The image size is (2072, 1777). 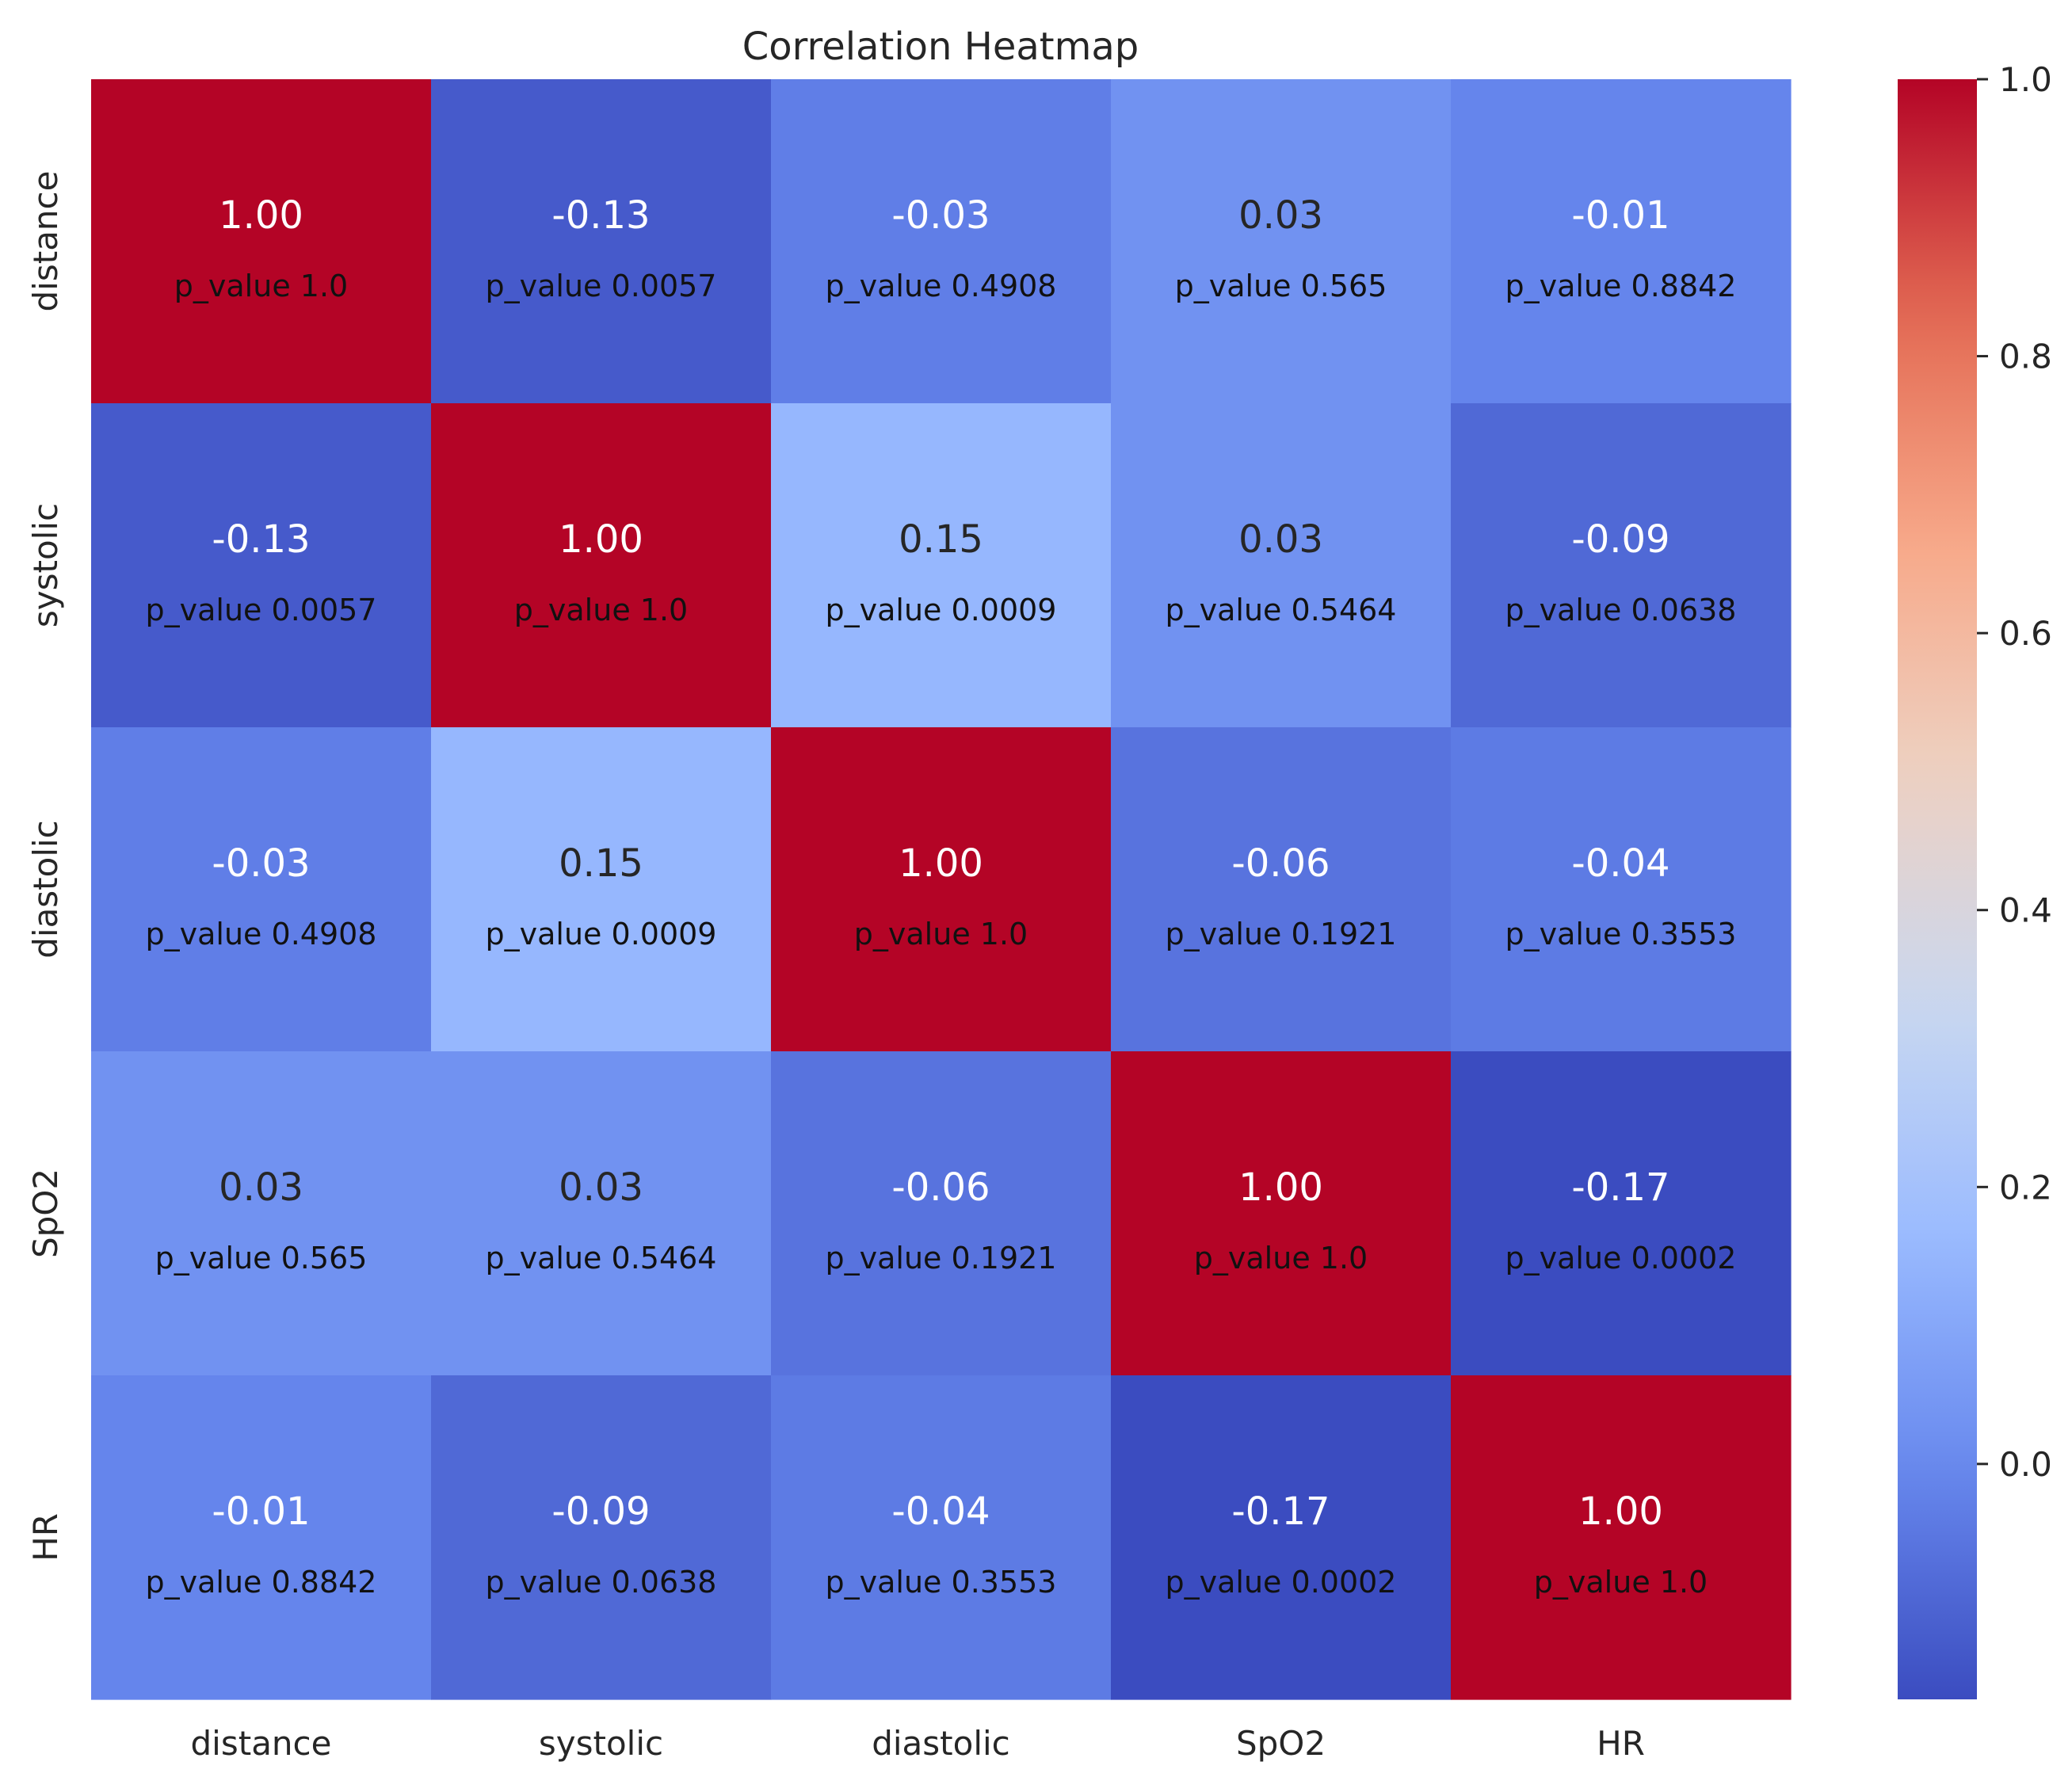 What do you see at coordinates (1620, 539) in the screenshot?
I see `cell-value-label: -0.09` at bounding box center [1620, 539].